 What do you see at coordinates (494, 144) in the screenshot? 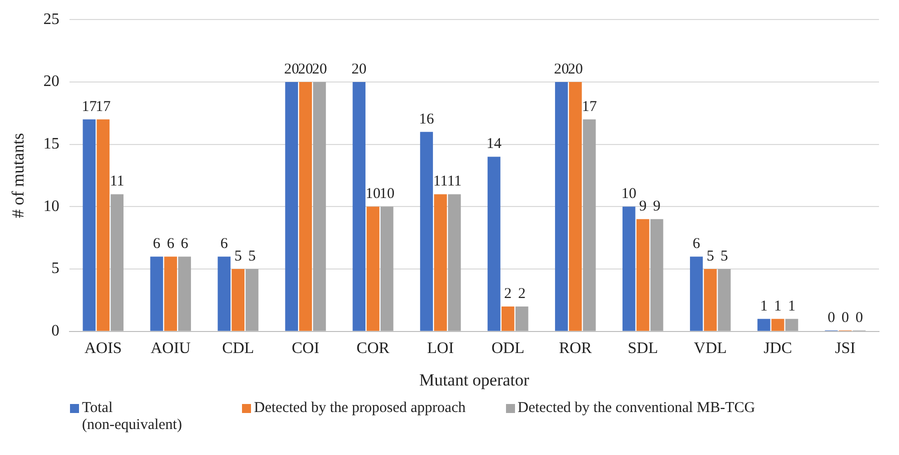
I see `data-label: 14` at bounding box center [494, 144].